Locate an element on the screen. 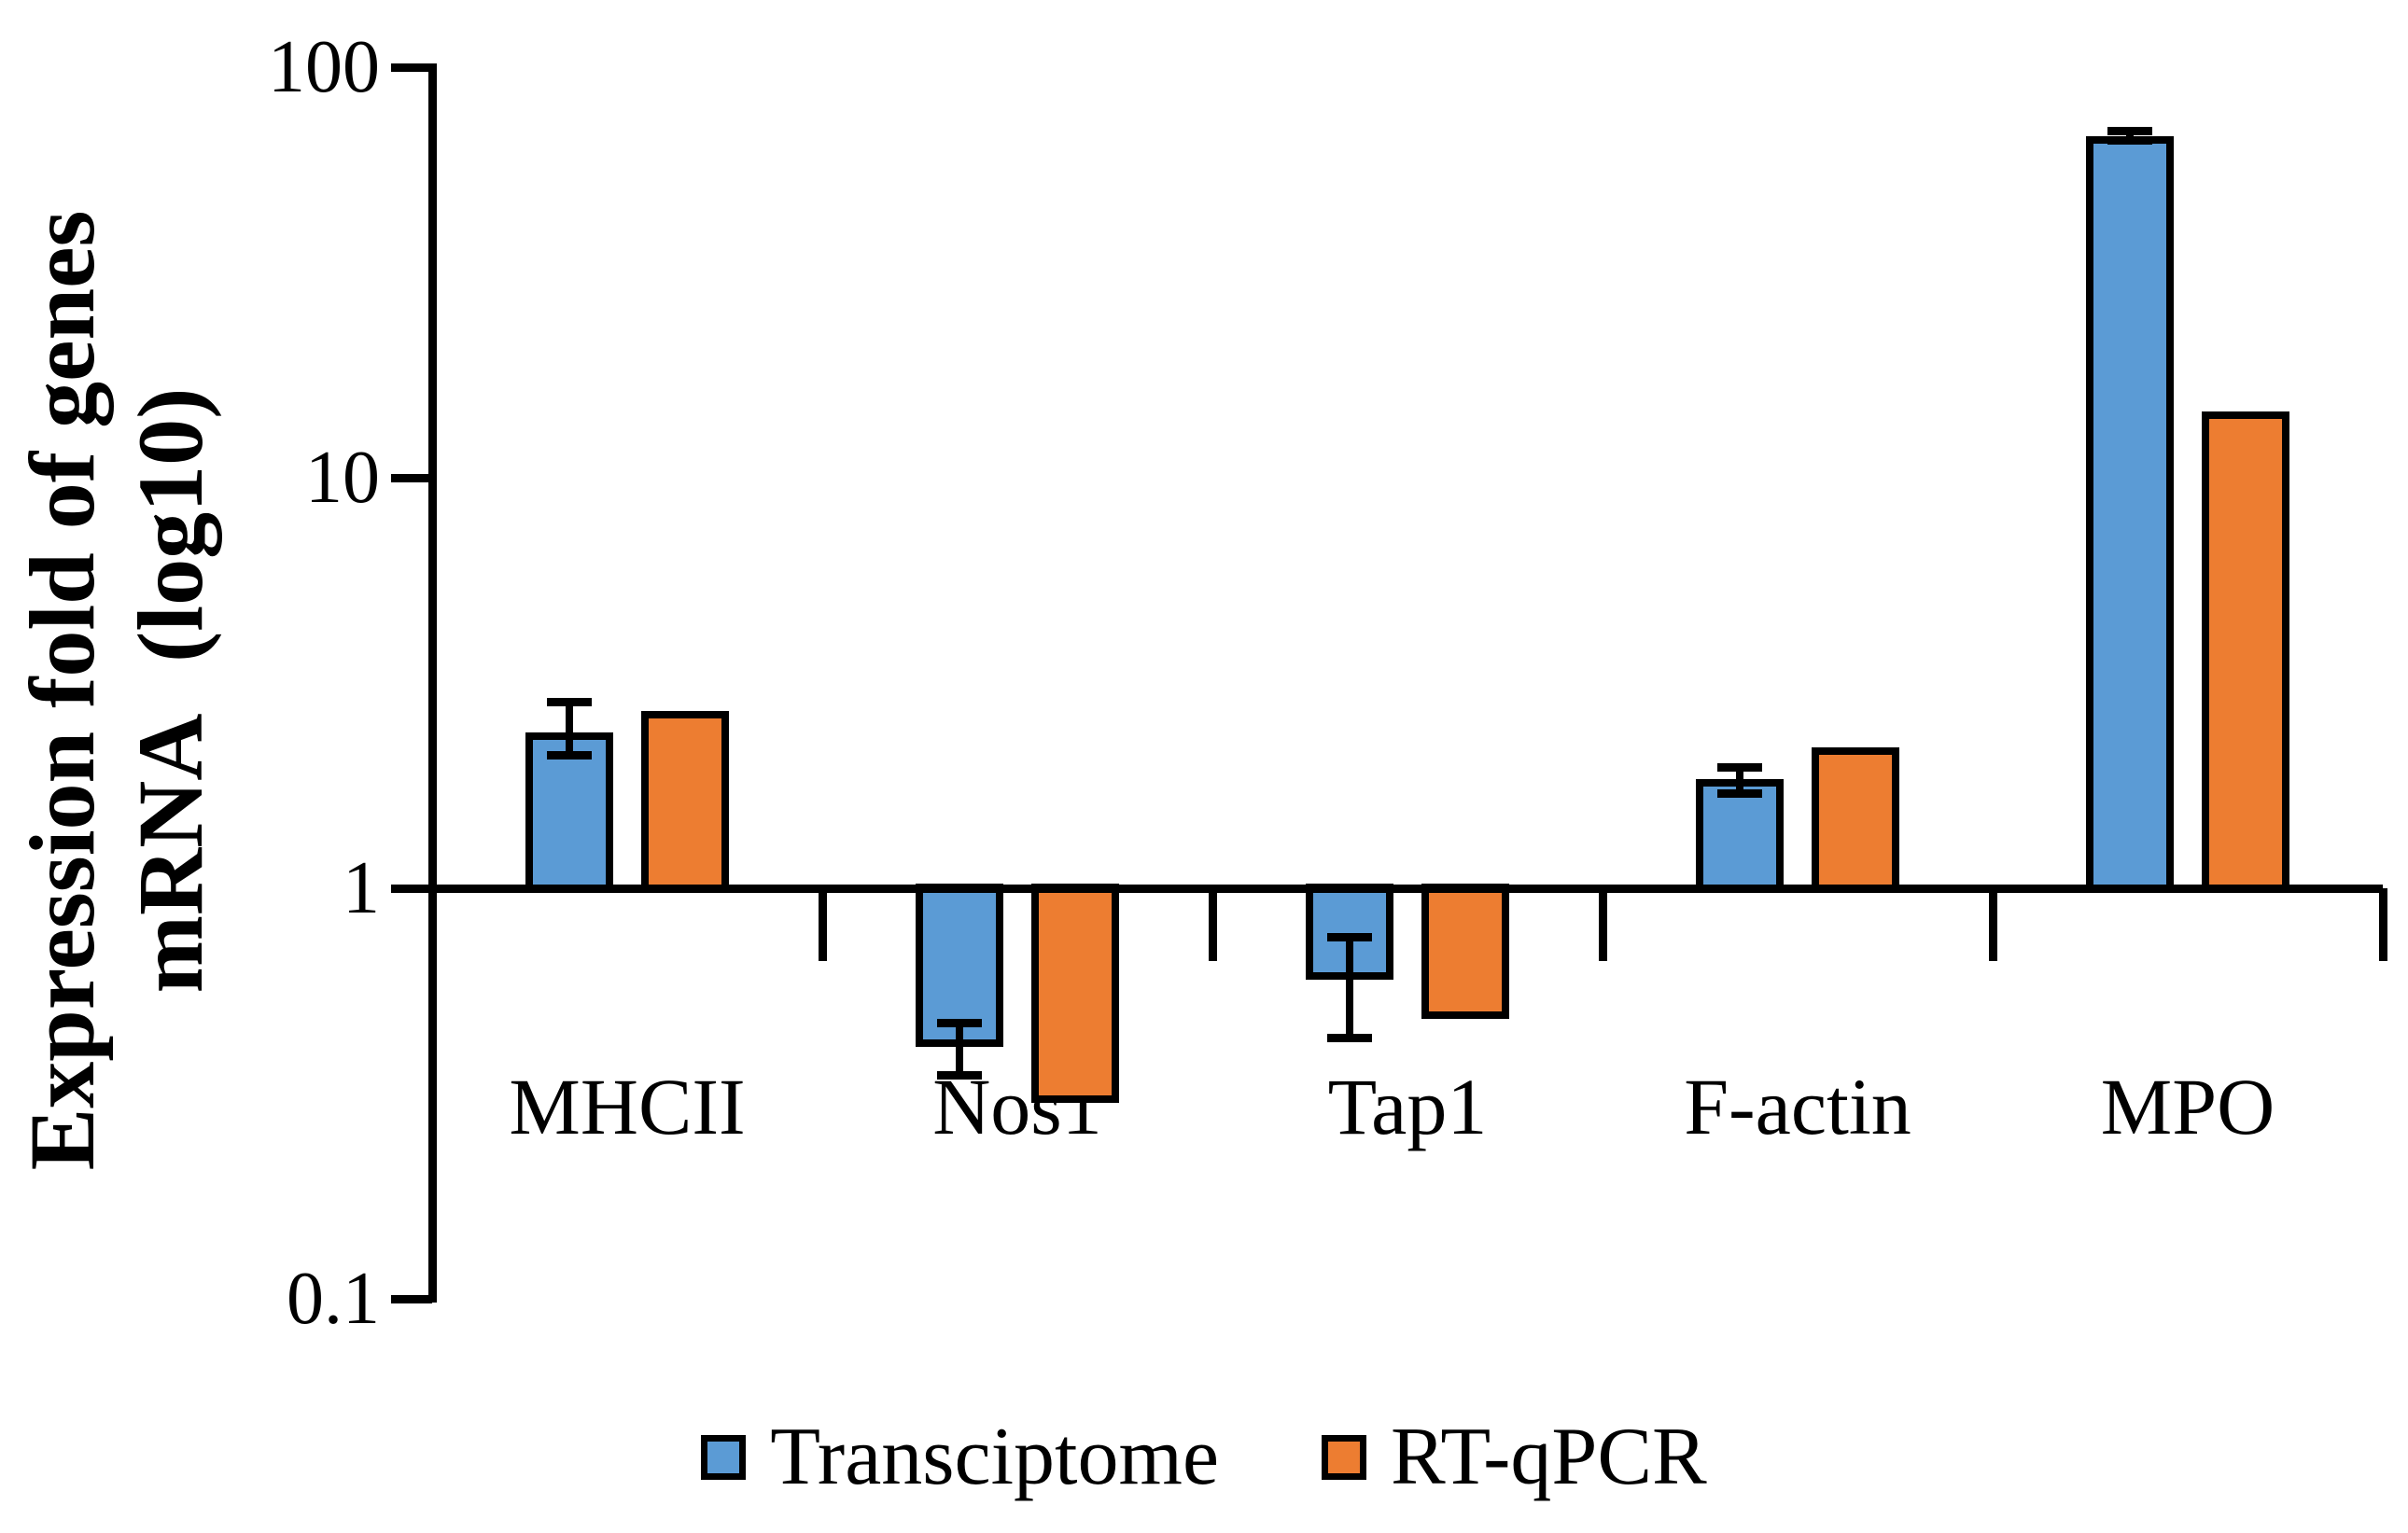  legend-swatch-rt-qpcr is located at coordinates (1344, 1458).